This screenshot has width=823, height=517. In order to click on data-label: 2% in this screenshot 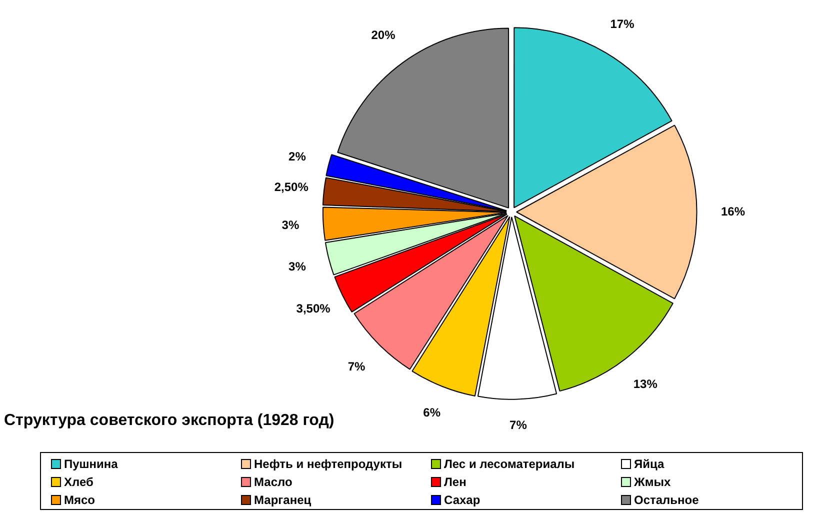, I will do `click(297, 156)`.